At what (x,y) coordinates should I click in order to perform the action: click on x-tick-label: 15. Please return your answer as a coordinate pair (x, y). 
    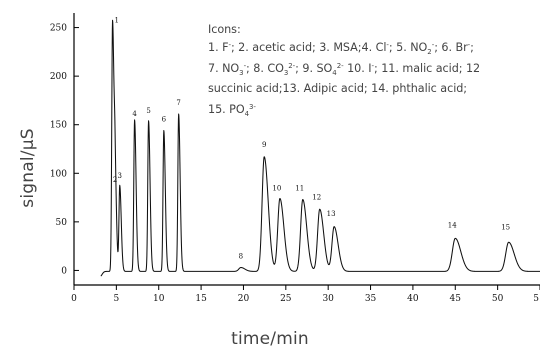
    Looking at the image, I should click on (201, 299).